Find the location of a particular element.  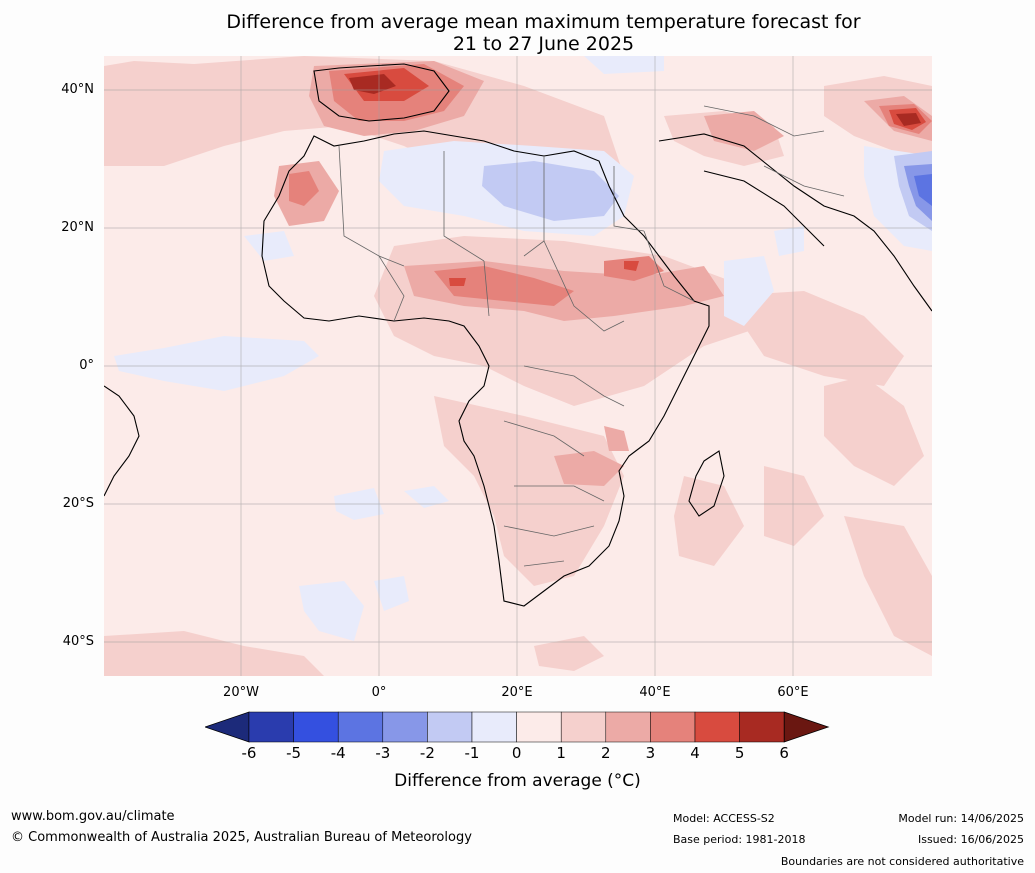

footer-website: www.bom.gov.au/climate is located at coordinates (93, 816).